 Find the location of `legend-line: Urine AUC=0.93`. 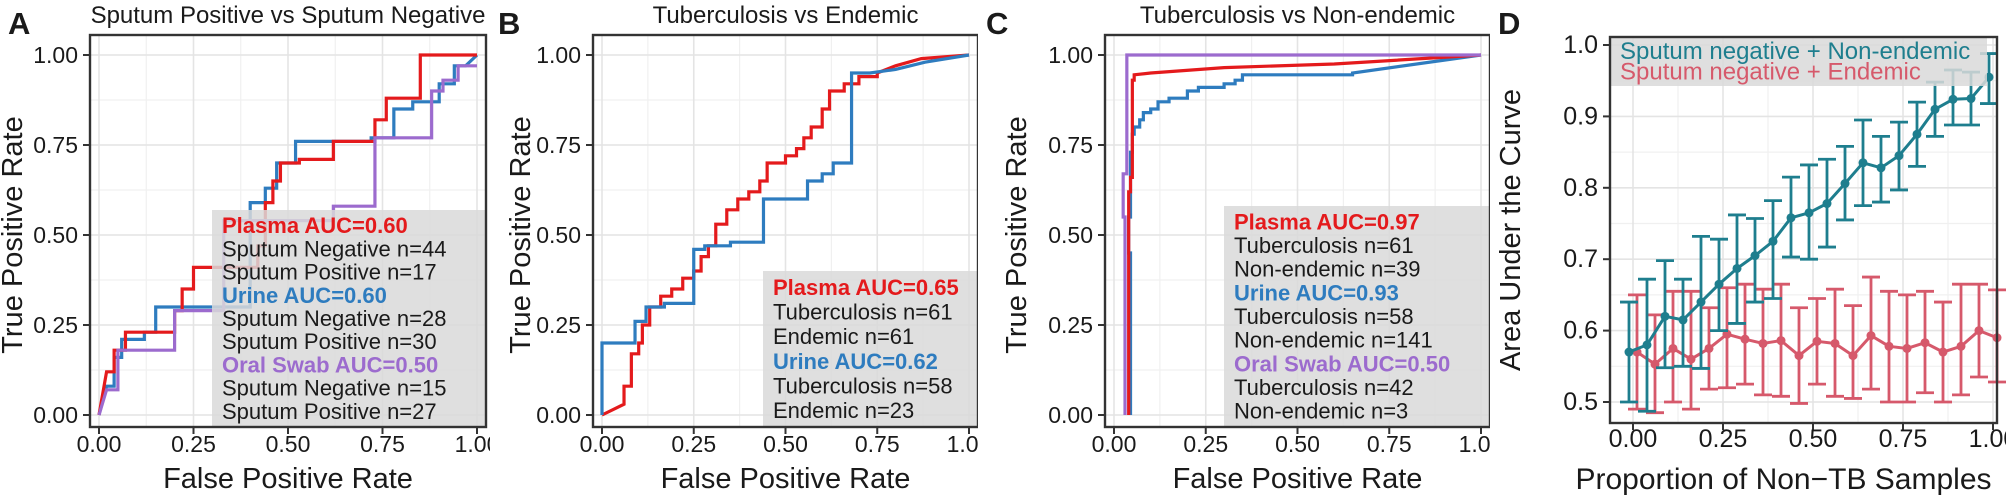

legend-line: Urine AUC=0.93 is located at coordinates (1316, 292).